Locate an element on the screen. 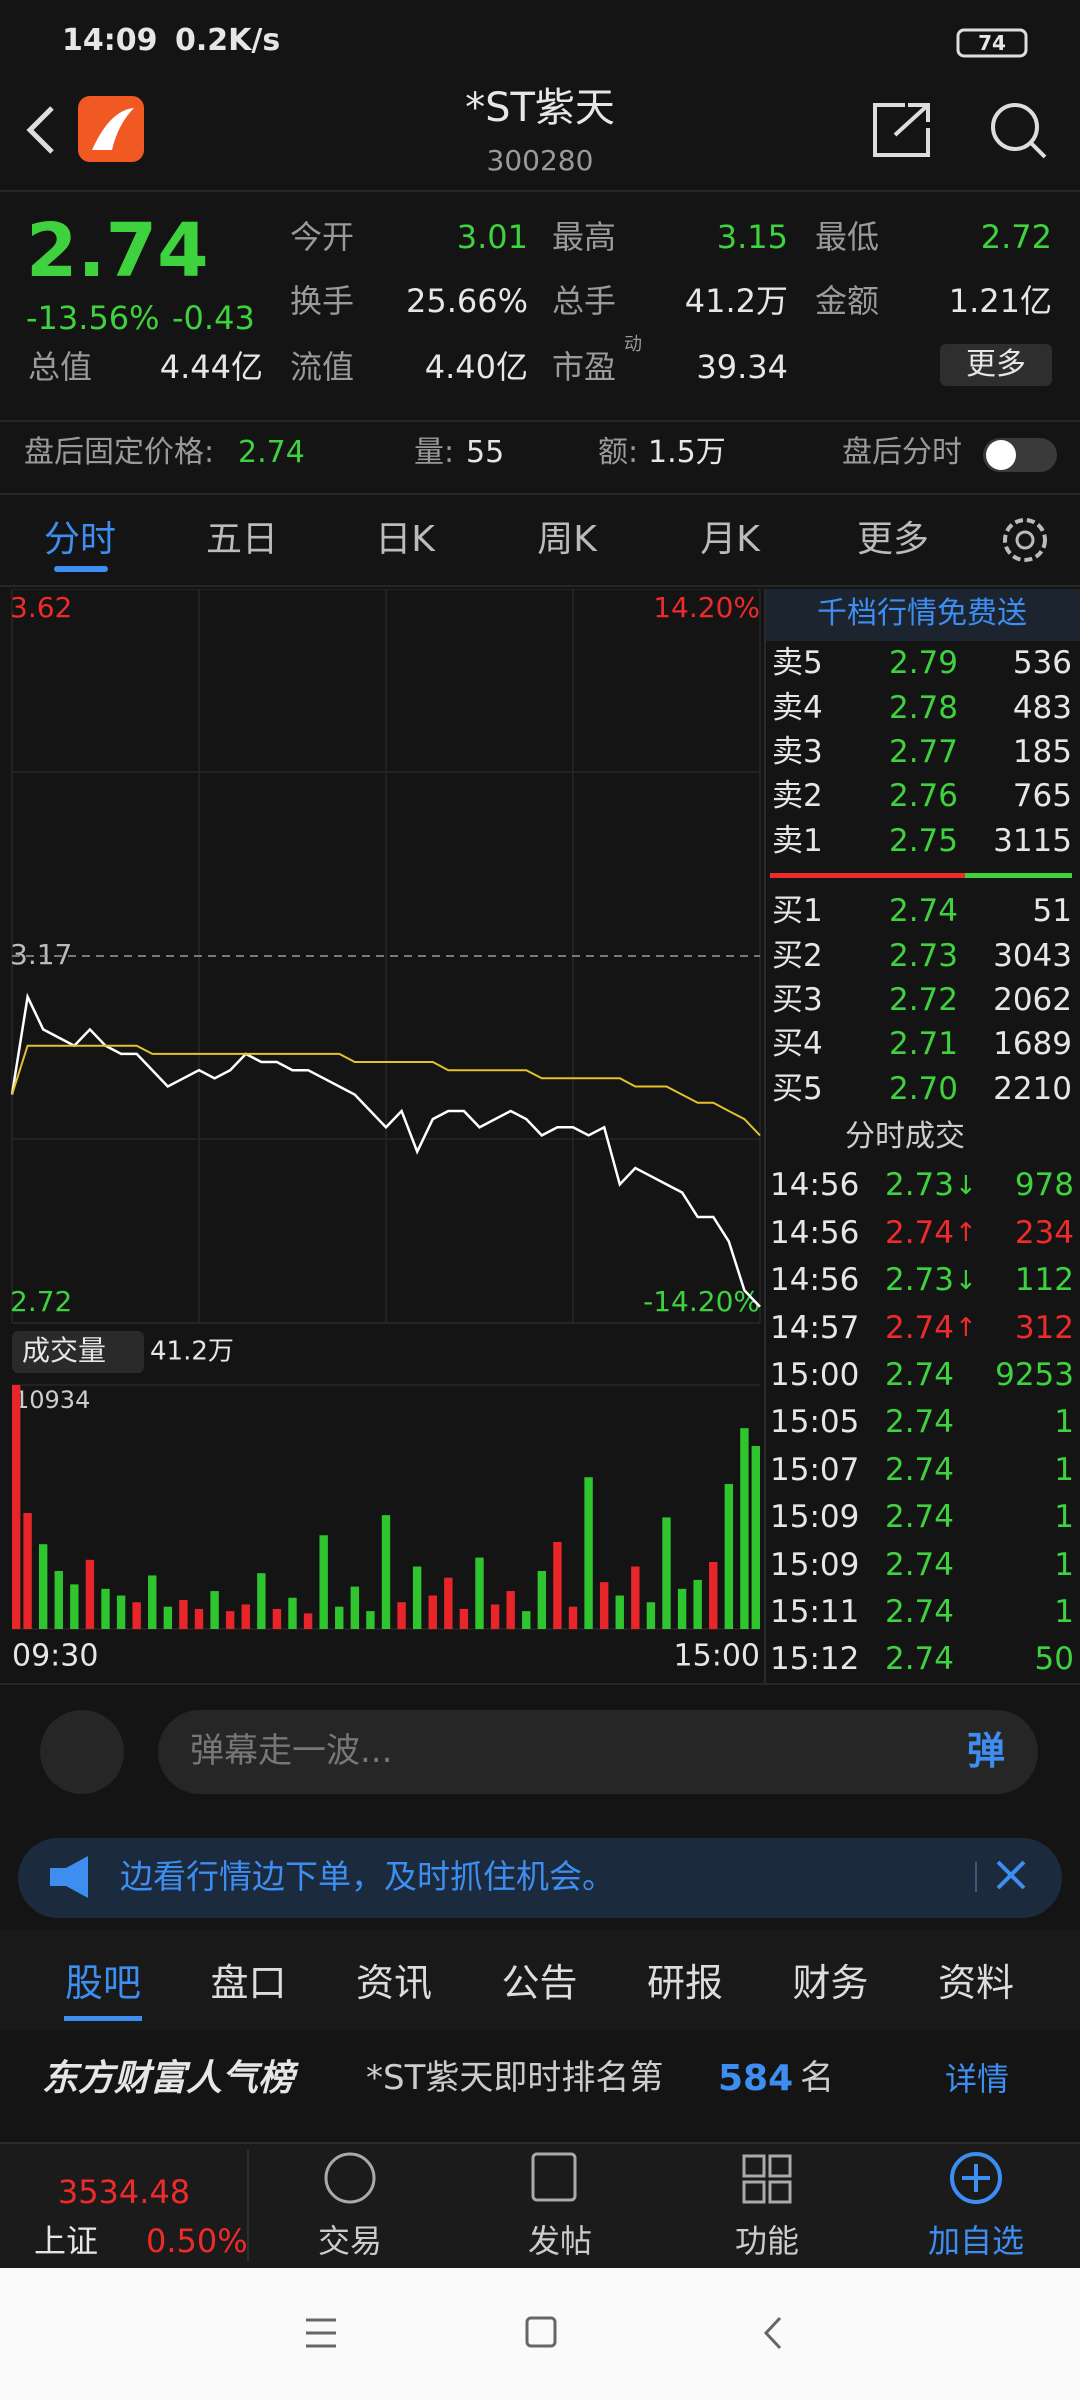 The width and height of the screenshot is (1080, 2400). stat-label: 市盈 is located at coordinates (584, 366).